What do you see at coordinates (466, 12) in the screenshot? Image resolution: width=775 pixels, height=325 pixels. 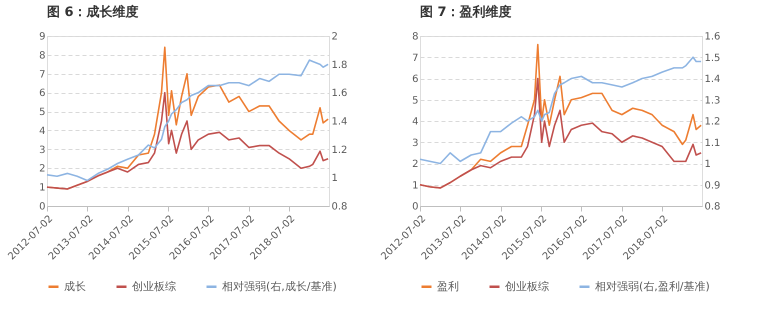 I see `chart-title: 图 7：盈利维度` at bounding box center [466, 12].